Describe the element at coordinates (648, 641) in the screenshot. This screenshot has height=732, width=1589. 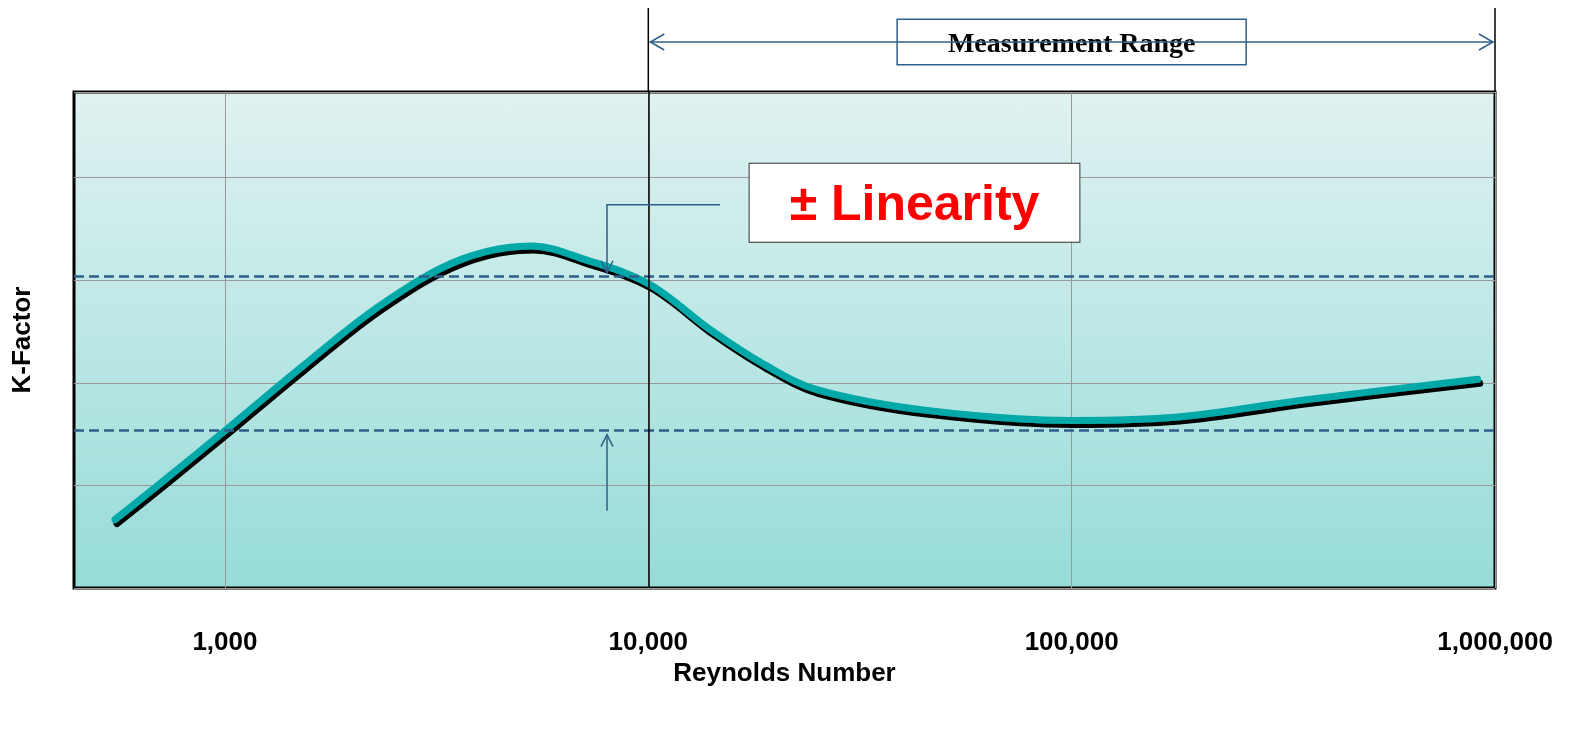
I see `x-tick-label: 10,000` at that location.